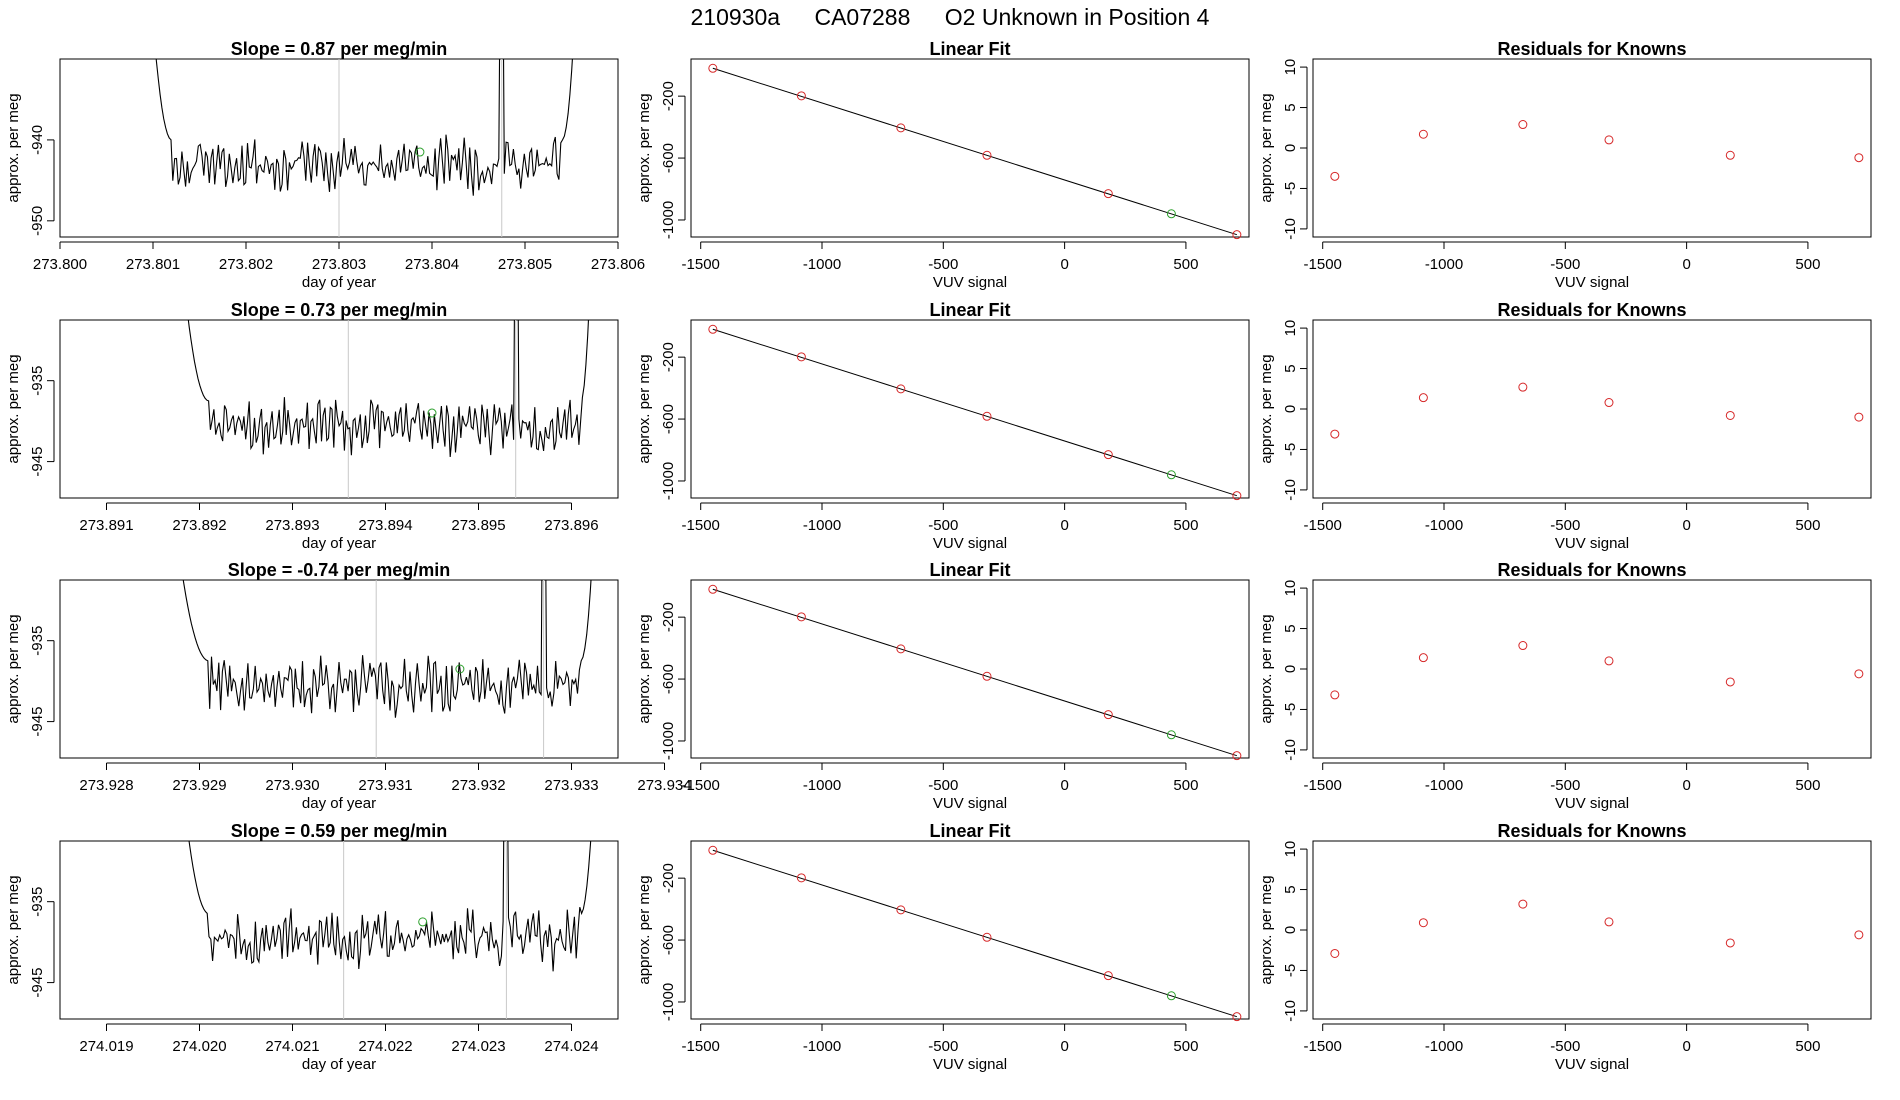  What do you see at coordinates (1807, 785) in the screenshot?
I see `resid-row-3-x-tick-label: 500` at bounding box center [1807, 785].